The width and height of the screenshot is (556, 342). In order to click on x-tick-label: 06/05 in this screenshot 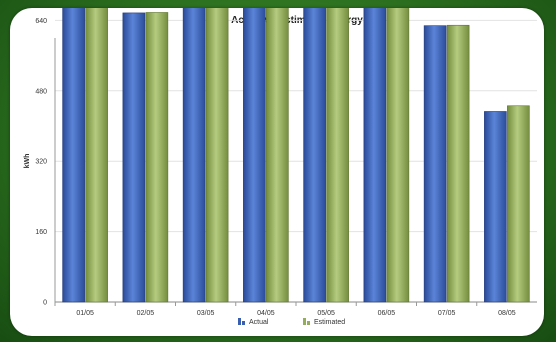, I will do `click(387, 313)`.